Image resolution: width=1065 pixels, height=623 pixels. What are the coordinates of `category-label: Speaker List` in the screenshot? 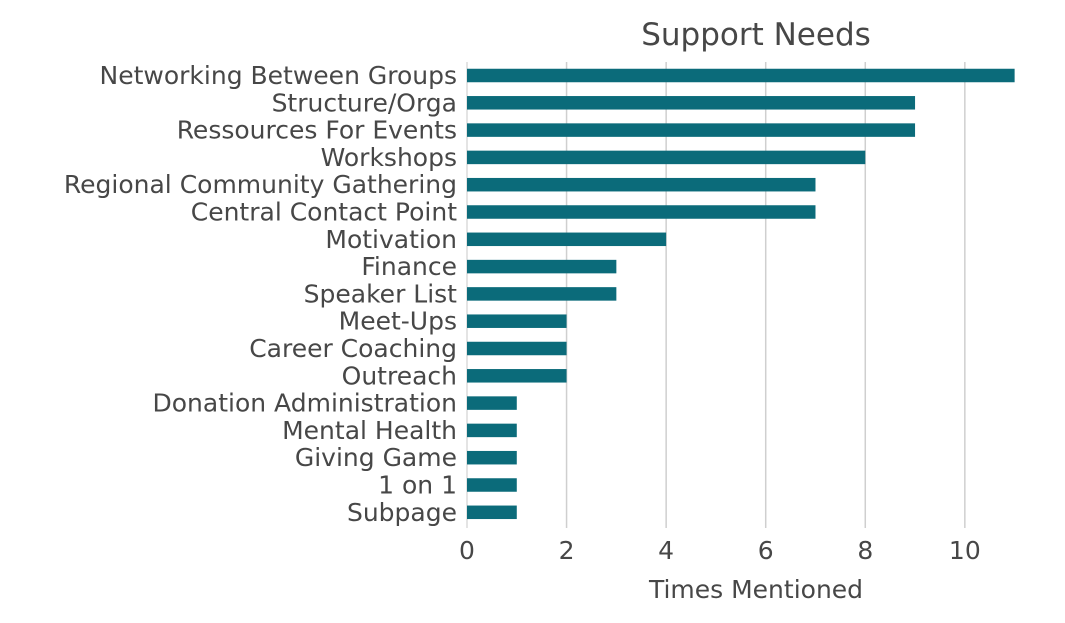 It's located at (381, 293).